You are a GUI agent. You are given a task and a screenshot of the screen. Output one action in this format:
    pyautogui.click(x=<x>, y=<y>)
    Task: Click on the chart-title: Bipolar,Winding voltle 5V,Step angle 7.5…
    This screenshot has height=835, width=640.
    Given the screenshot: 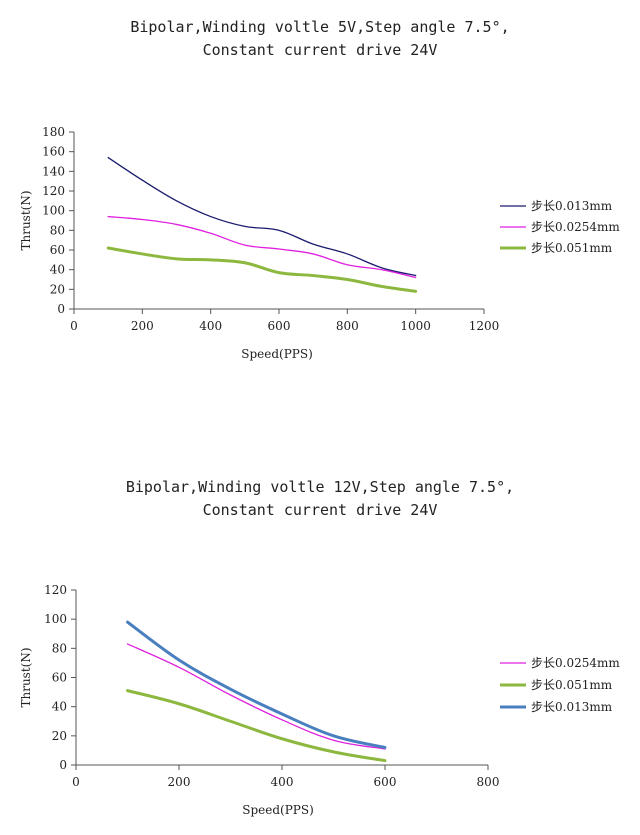 What is the action you would take?
    pyautogui.click(x=320, y=39)
    